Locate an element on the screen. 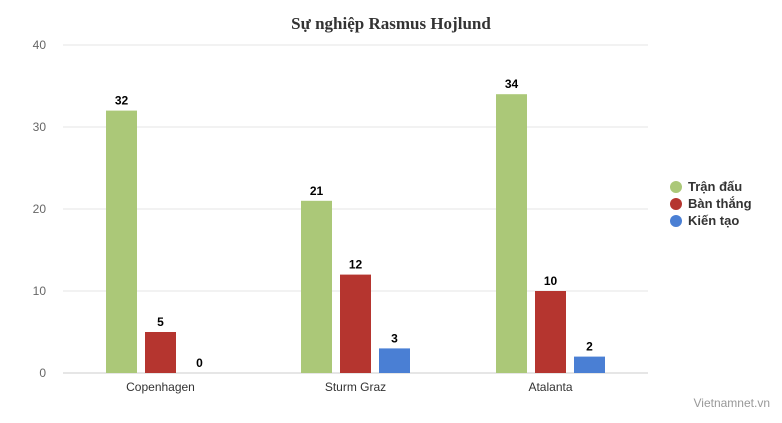  legend-label: Bàn thắng is located at coordinates (720, 203).